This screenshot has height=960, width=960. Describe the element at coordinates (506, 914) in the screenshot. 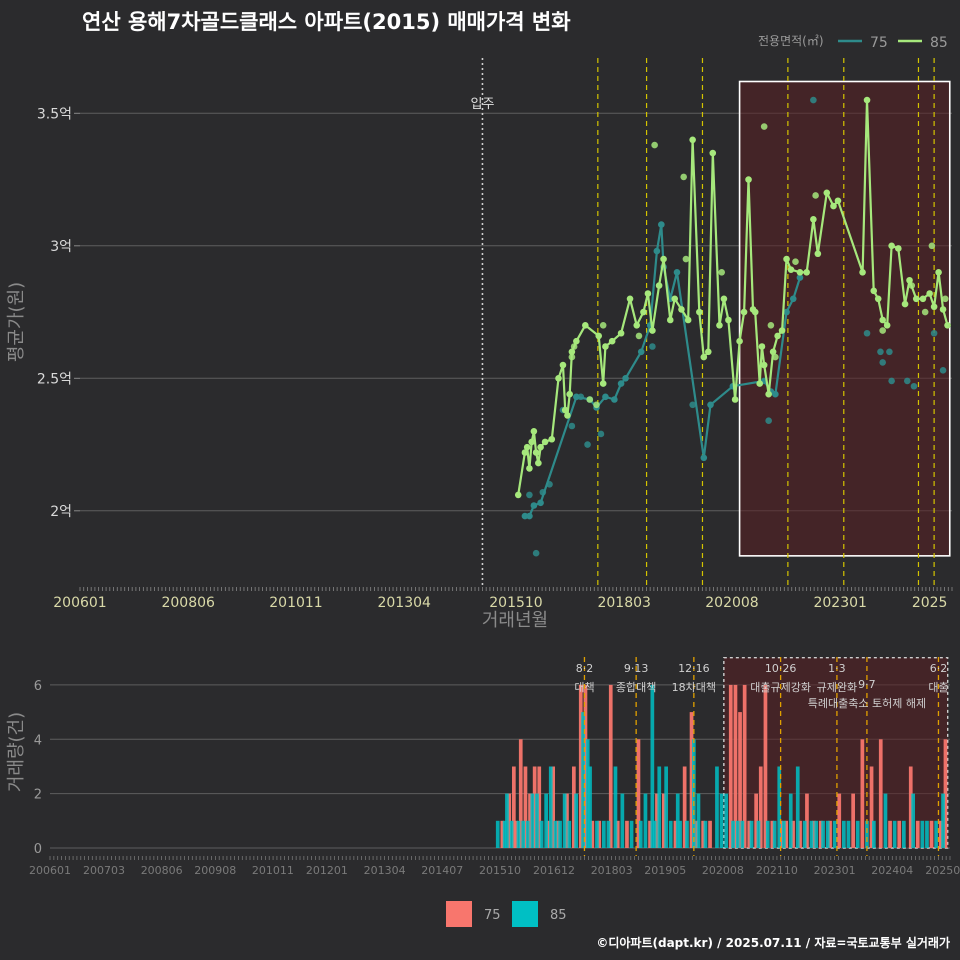

I see `bottom-legend: 75 85` at that location.